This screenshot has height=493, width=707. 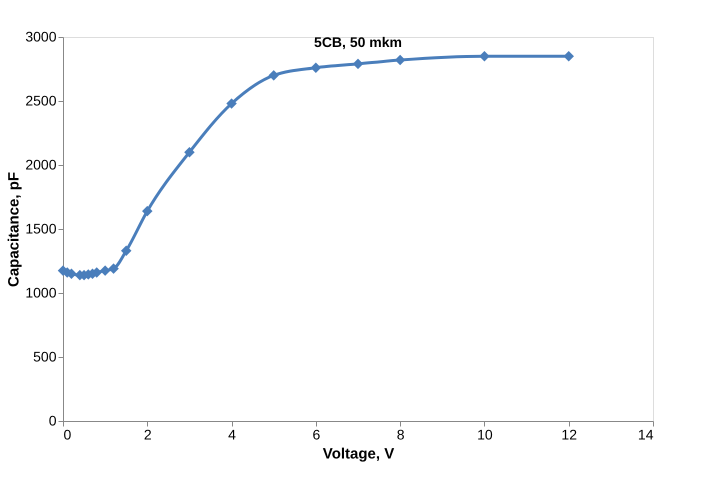 I want to click on y-tick-label: 1000, so click(x=41, y=292).